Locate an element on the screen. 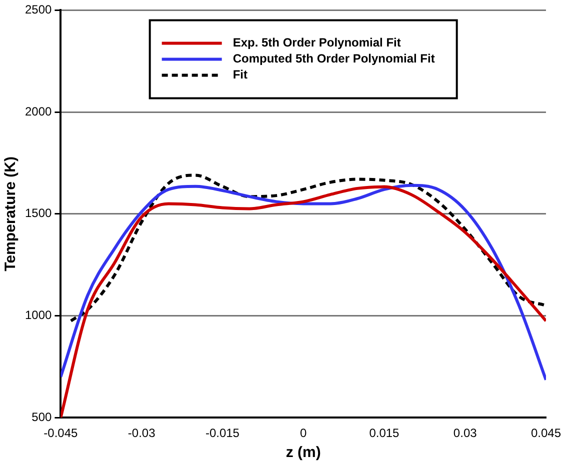 This screenshot has width=564, height=462. x-tick-label: 0.03 is located at coordinates (465, 433).